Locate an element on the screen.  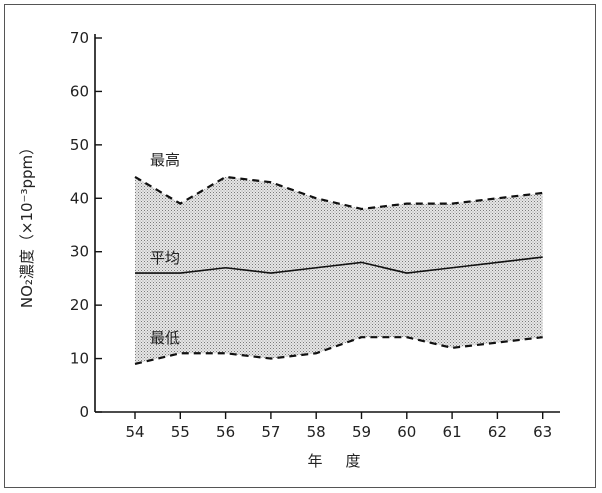
series-line-avg is located at coordinates (339, 265).